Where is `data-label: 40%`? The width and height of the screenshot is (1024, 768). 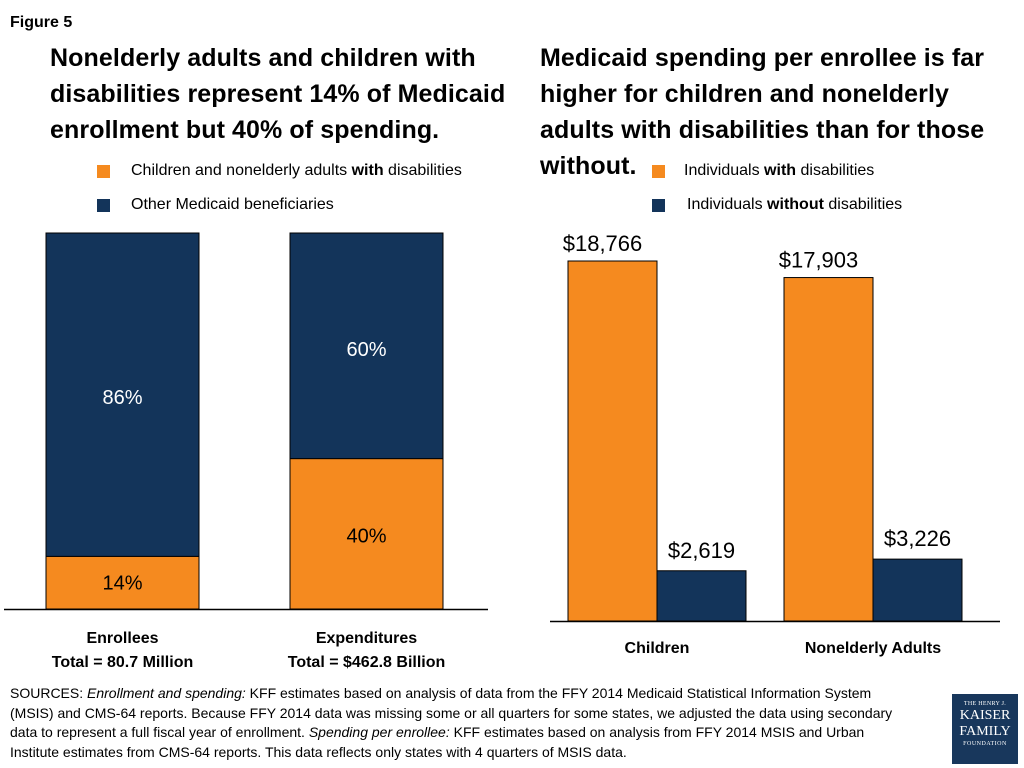 data-label: 40% is located at coordinates (366, 537).